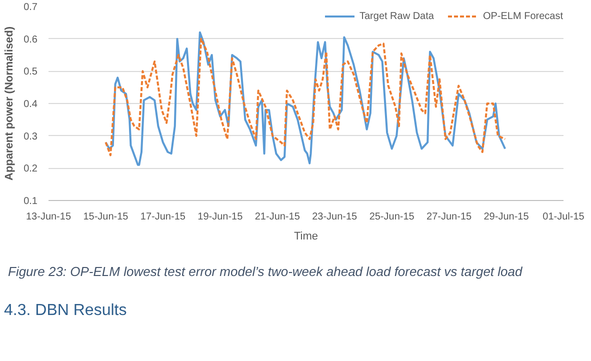 This screenshot has width=591, height=361. Describe the element at coordinates (163, 217) in the screenshot. I see `x-tick-label: 17-Jun-15` at that location.